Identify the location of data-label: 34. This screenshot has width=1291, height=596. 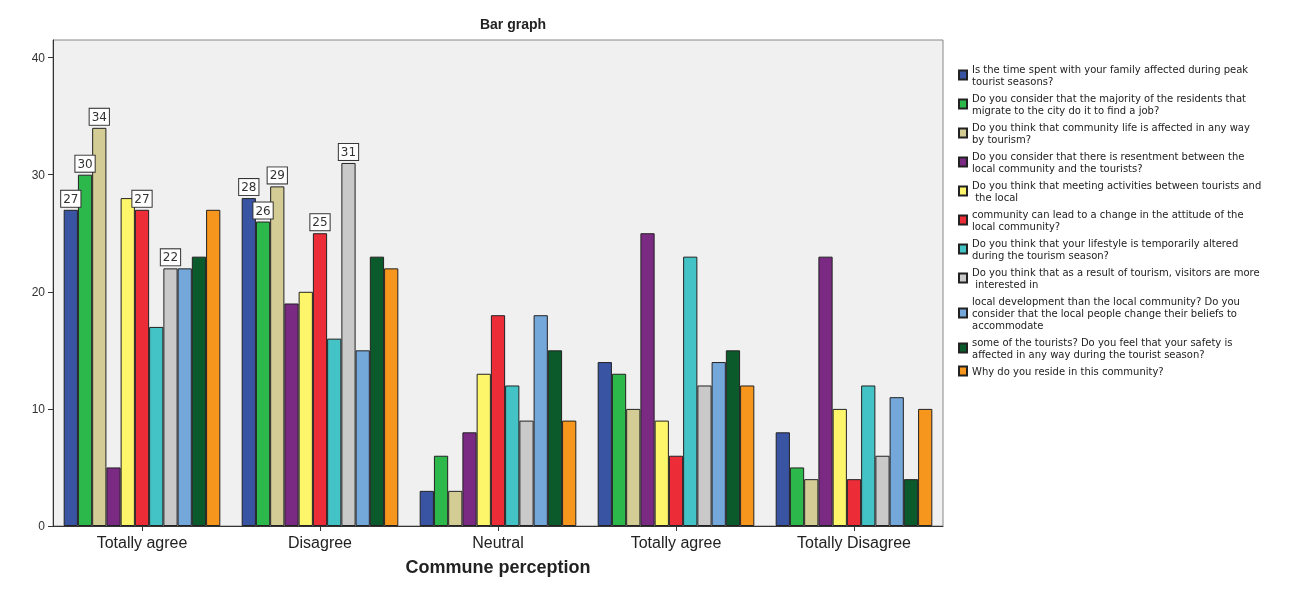
(99, 116).